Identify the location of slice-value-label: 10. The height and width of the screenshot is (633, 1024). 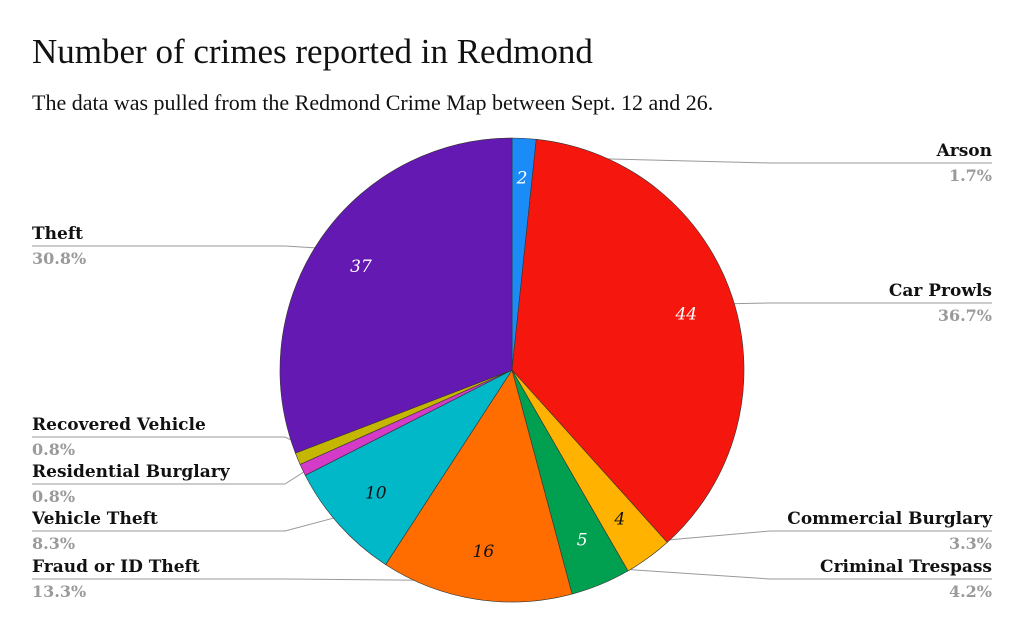
(376, 494).